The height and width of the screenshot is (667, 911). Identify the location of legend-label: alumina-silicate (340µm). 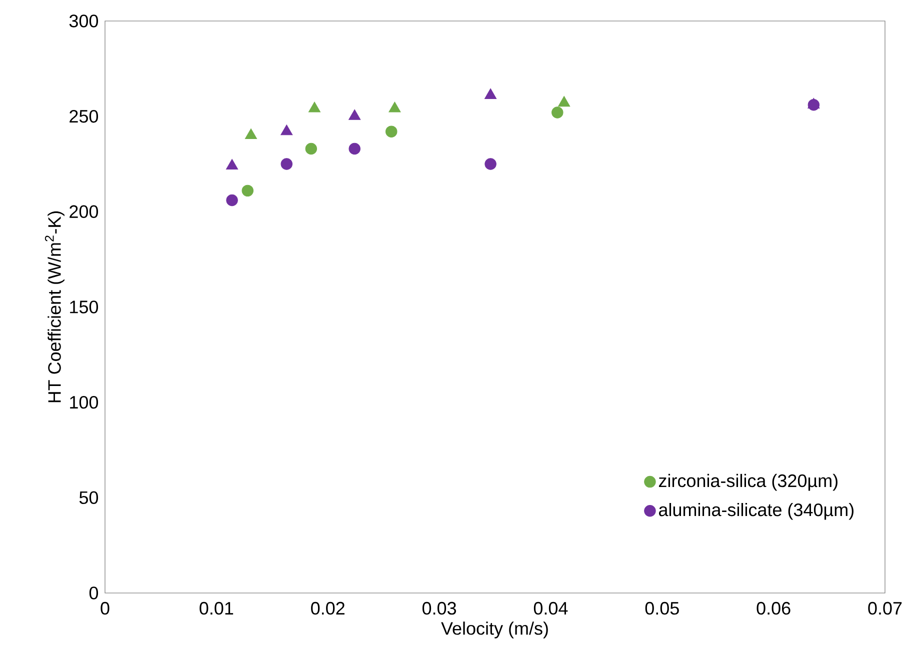
(756, 511).